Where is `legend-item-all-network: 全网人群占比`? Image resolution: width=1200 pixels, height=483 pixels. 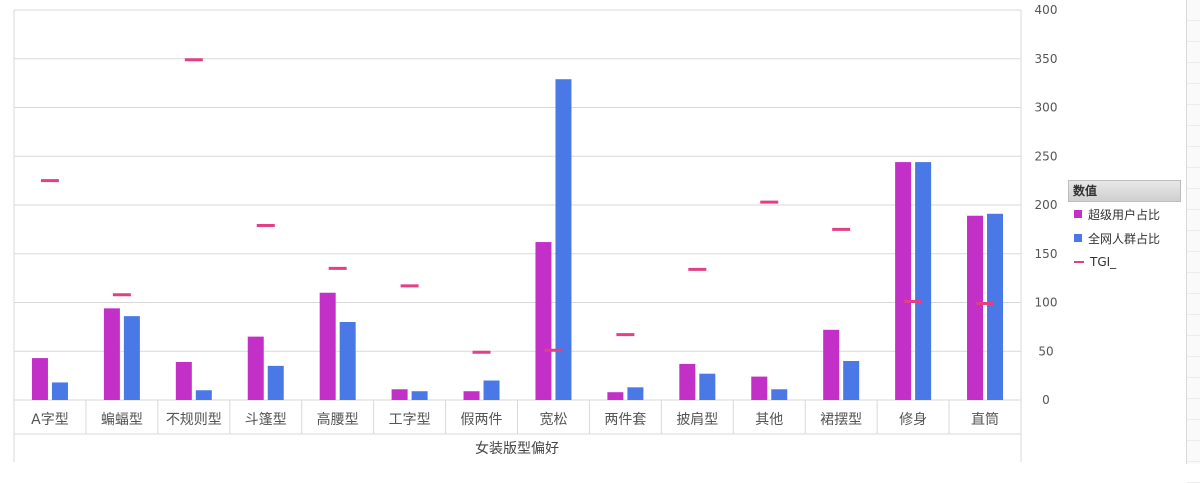
legend-item-all-network: 全网人群占比 is located at coordinates (1124, 238).